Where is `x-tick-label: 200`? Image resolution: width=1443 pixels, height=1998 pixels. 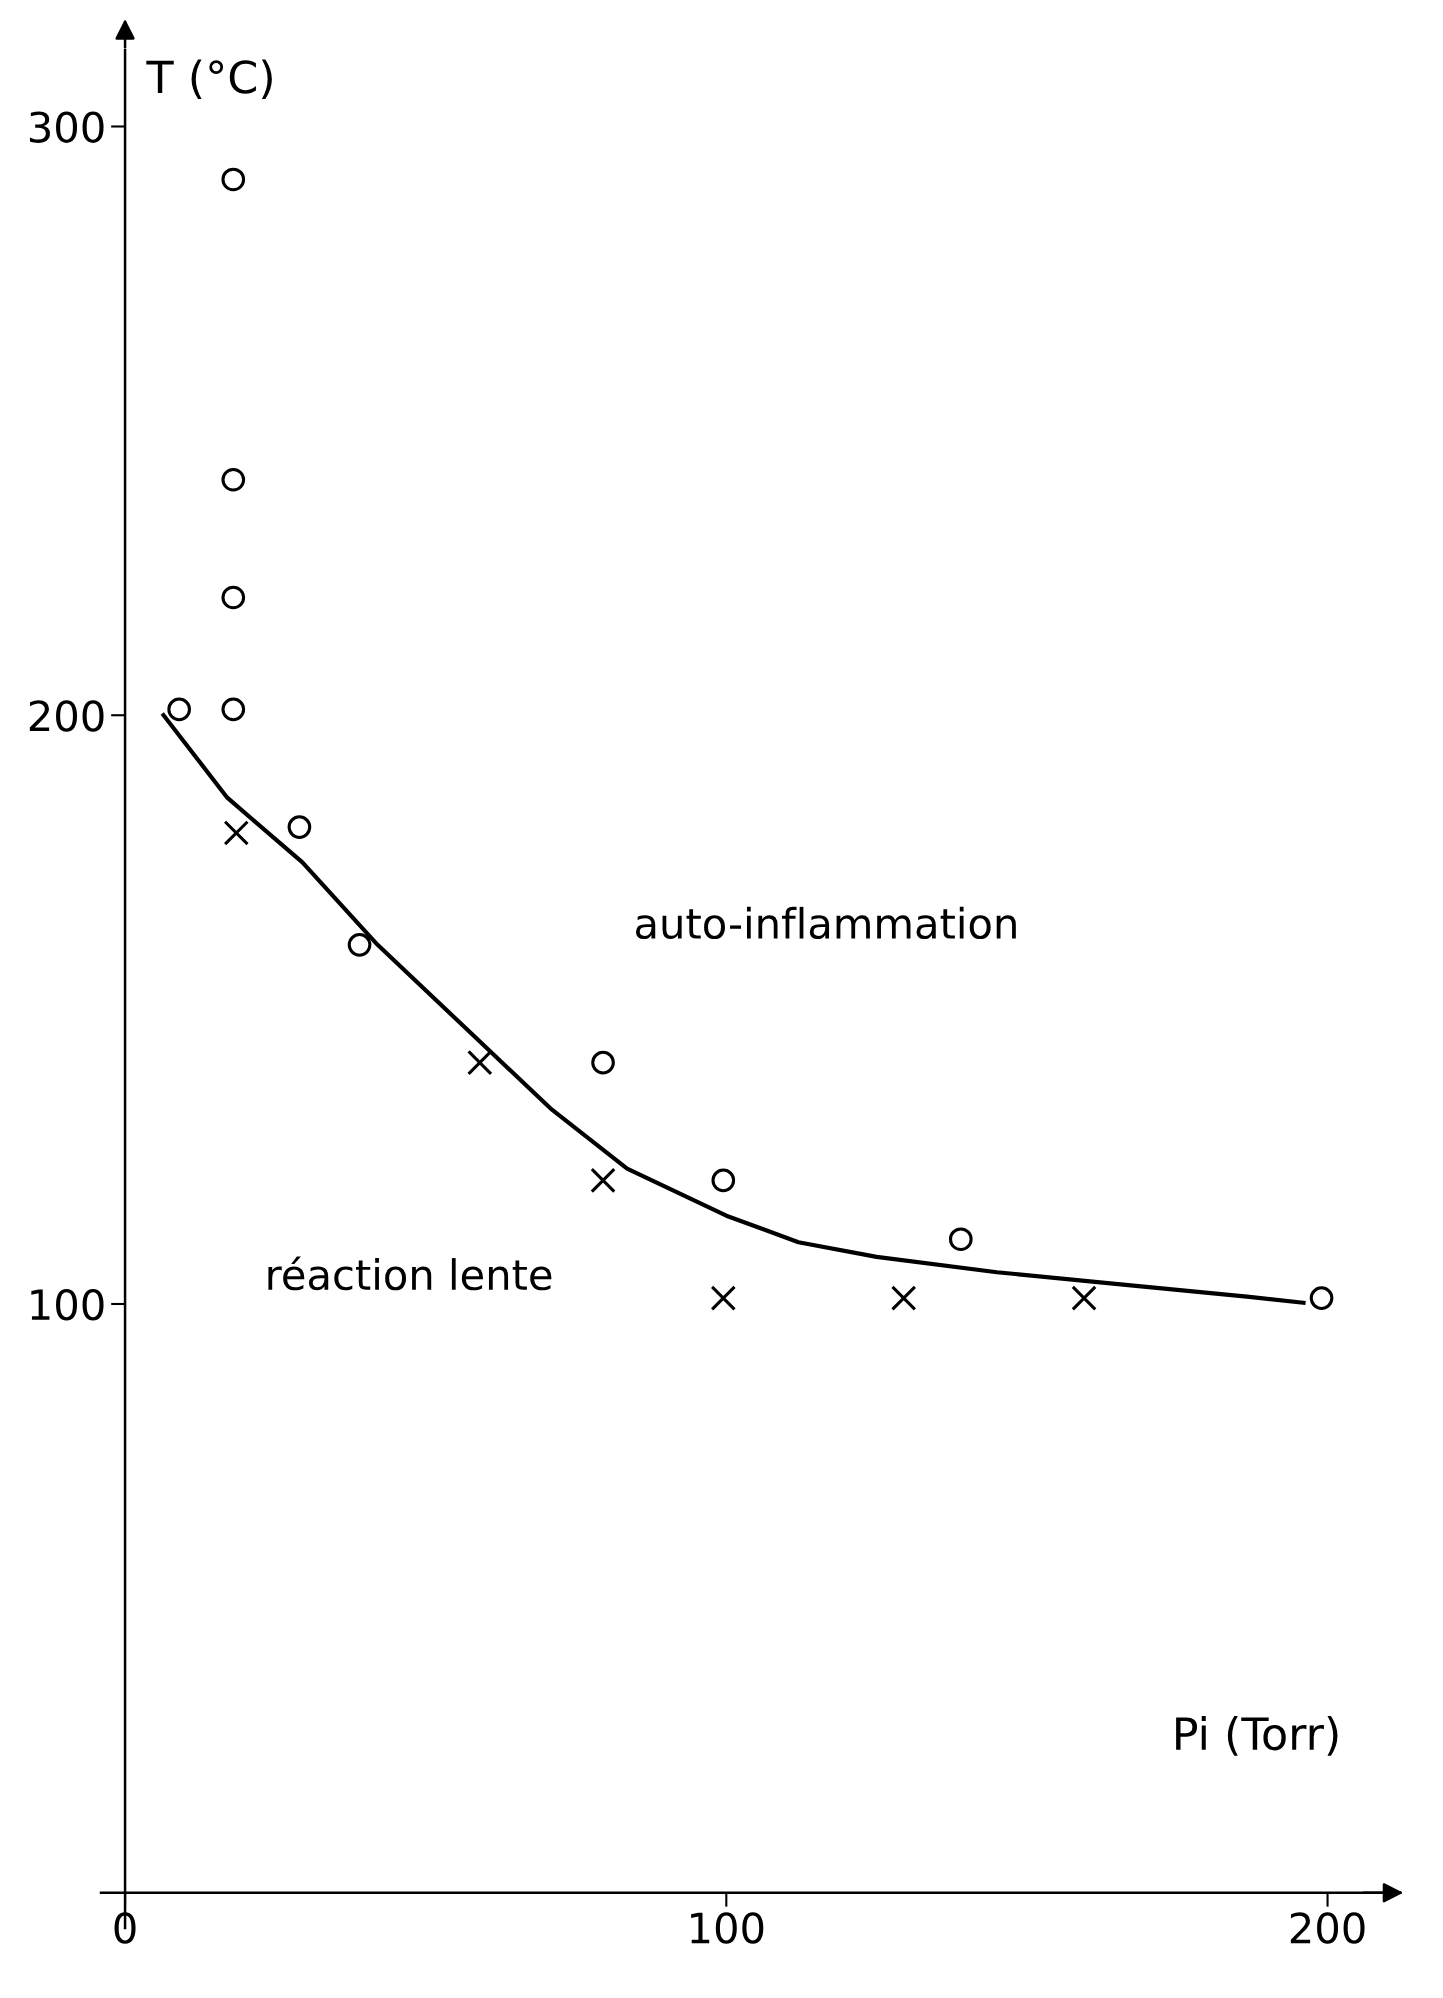 x-tick-label: 200 is located at coordinates (1327, 1928).